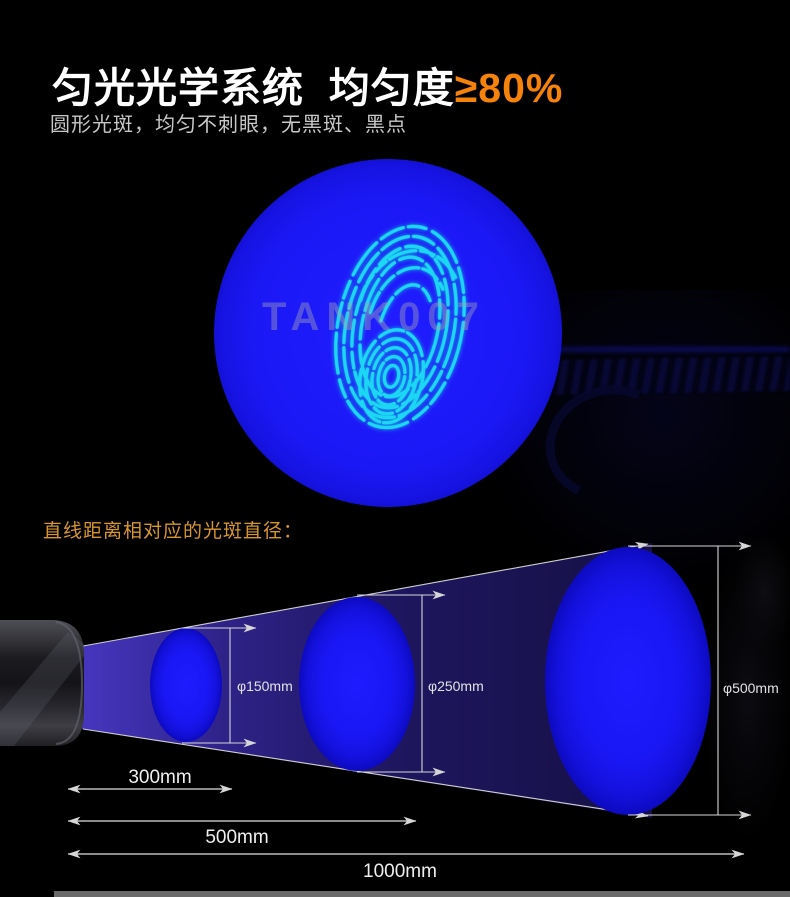 The height and width of the screenshot is (897, 790). What do you see at coordinates (456, 686) in the screenshot?
I see `diameter-label-250mm: φ250mm` at bounding box center [456, 686].